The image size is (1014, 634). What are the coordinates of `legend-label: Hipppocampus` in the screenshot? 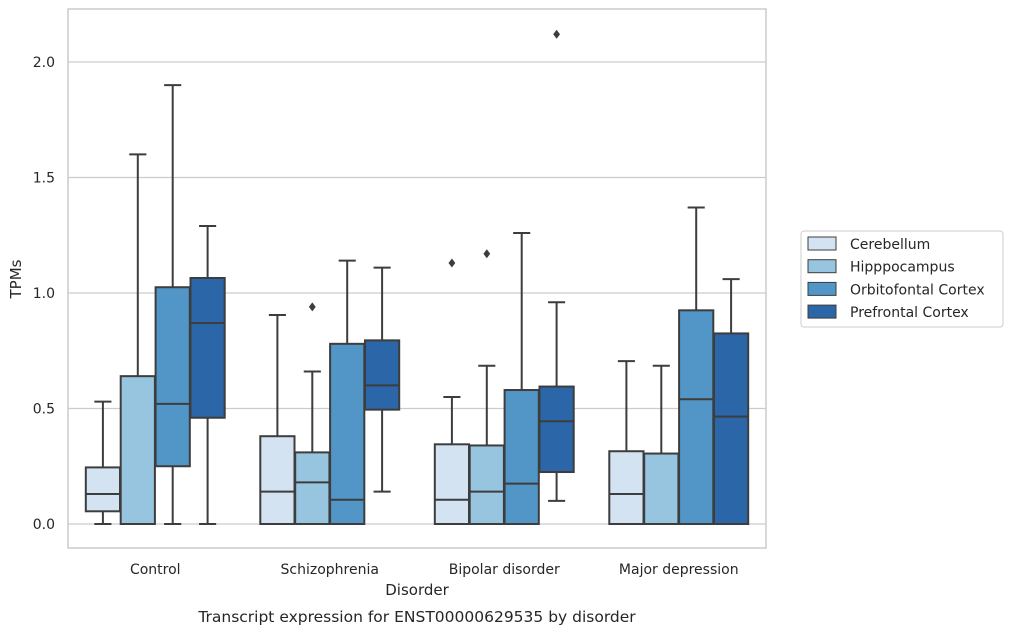 It's located at (902, 268).